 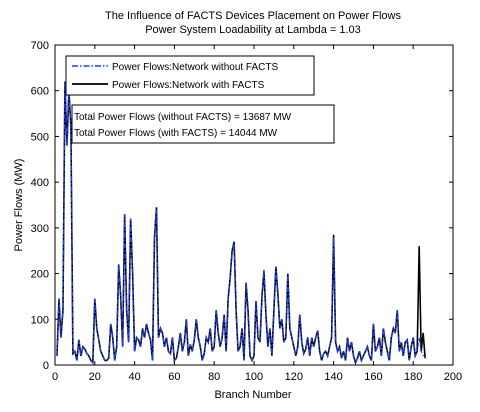 What do you see at coordinates (195, 67) in the screenshot?
I see `legend-label-without-facts: Power Flows:Network without FACTS` at bounding box center [195, 67].